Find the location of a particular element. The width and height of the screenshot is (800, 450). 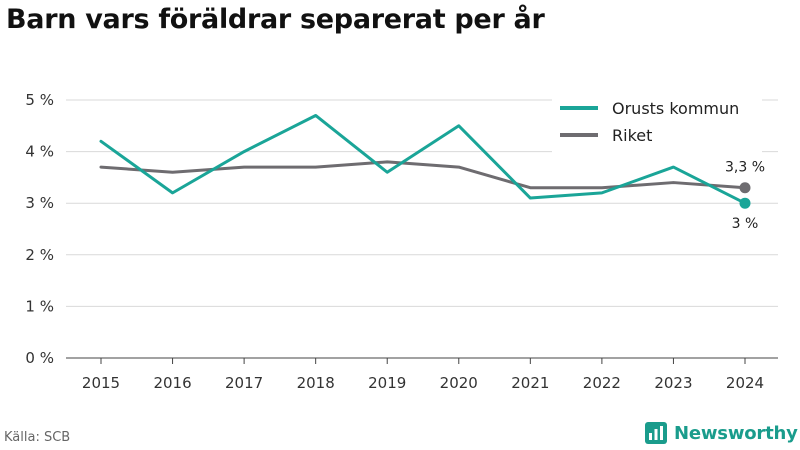

end-value-label: 3 % is located at coordinates (745, 224).